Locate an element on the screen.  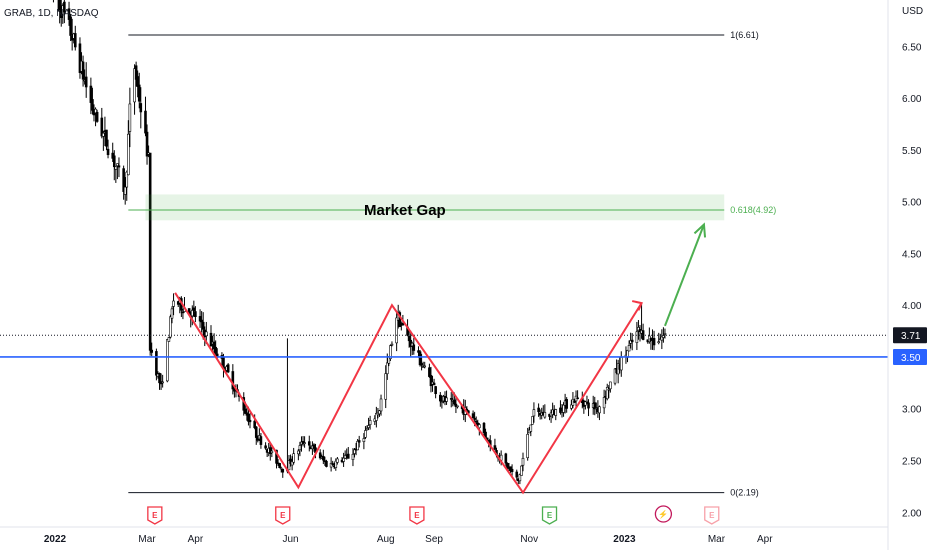
price-tick-label: 4.50 is located at coordinates (912, 254).